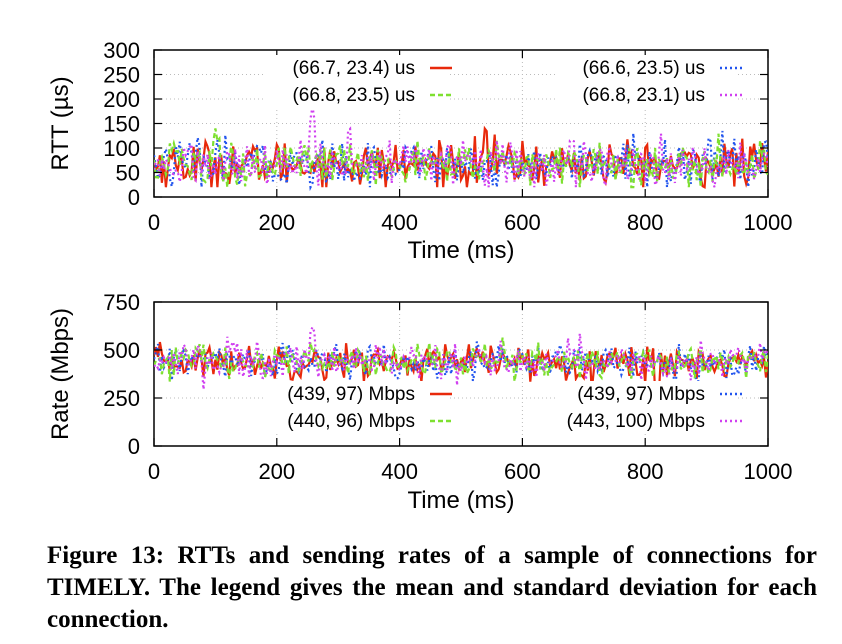 This screenshot has height=644, width=842. Describe the element at coordinates (128, 173) in the screenshot. I see `y-tick-label: 50` at that location.